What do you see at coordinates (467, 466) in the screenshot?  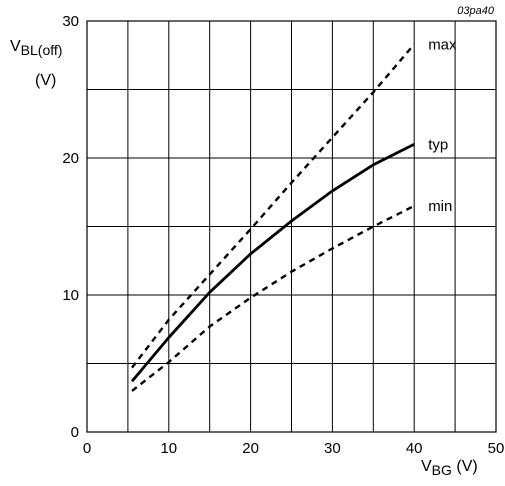 I see `x-axis-unit: (V)` at bounding box center [467, 466].